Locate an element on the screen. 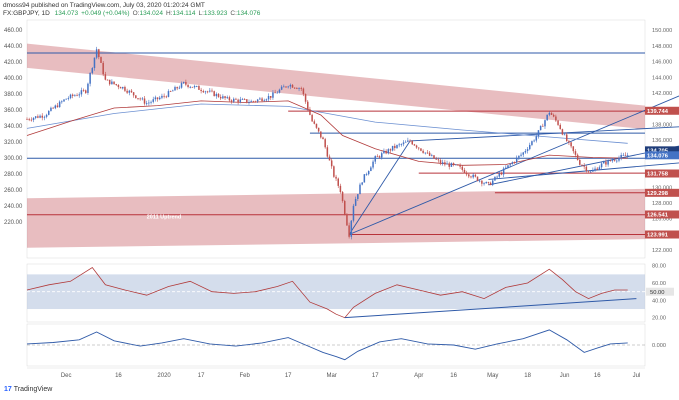 Image resolution: width=679 pixels, height=400 pixels. left-tick-label: 320.00 is located at coordinates (13, 143).